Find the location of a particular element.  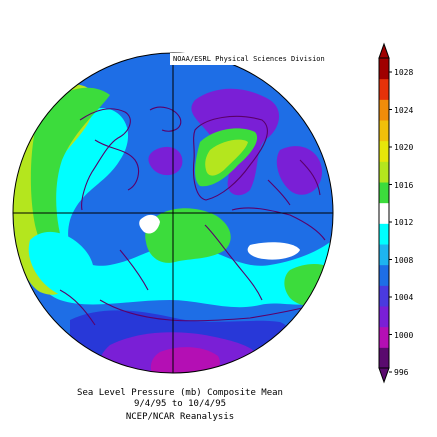

white-patch-central is located at coordinates (149, 224).